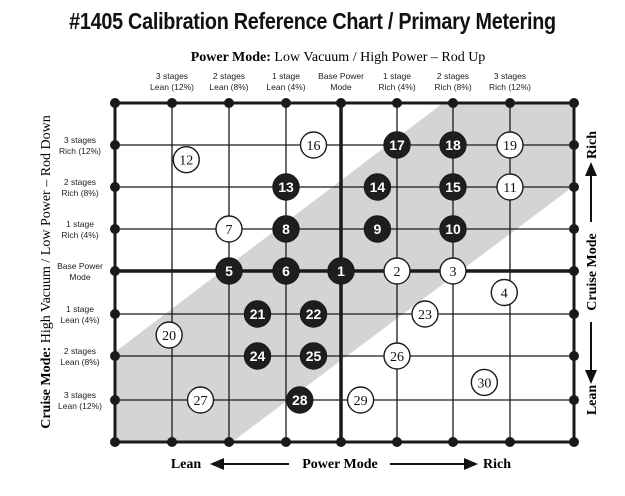 This screenshot has height=496, width=625. Describe the element at coordinates (285, 81) in the screenshot. I see `column-label: 1 stage Lean (4%)` at that location.